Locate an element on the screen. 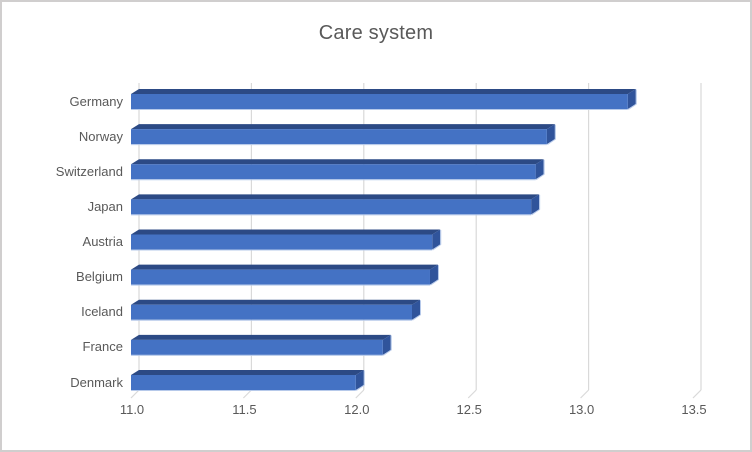 Image resolution: width=752 pixels, height=452 pixels. bar-denmark is located at coordinates (248, 380).